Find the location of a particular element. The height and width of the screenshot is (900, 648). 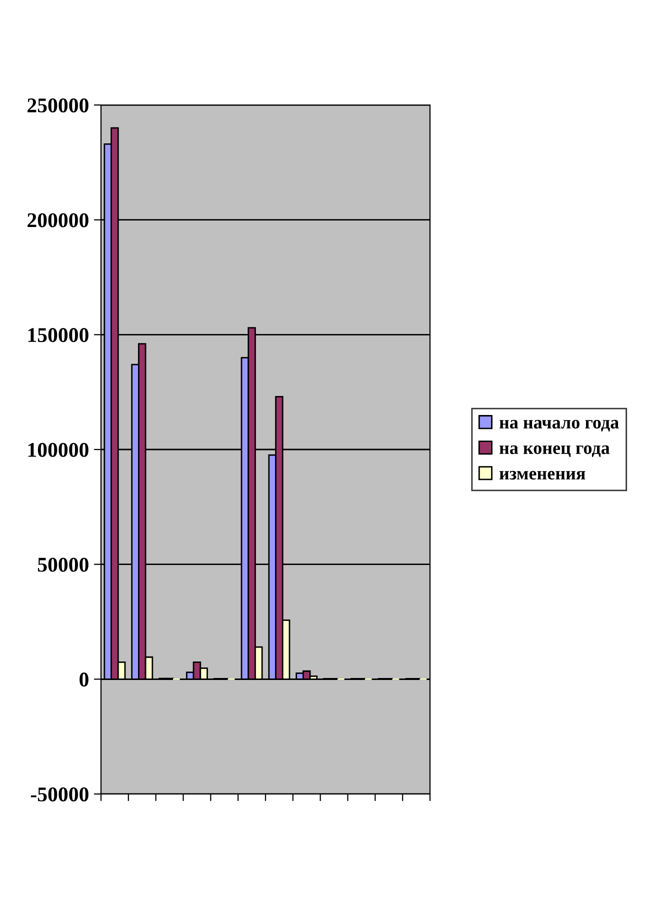

y-tick-label: -50000 is located at coordinates (59, 794).